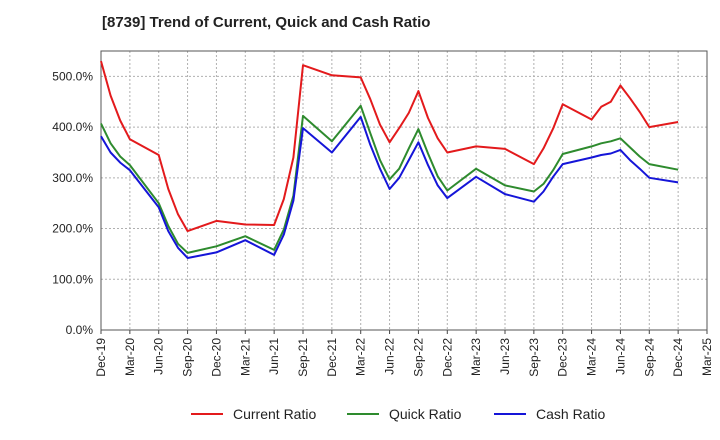 The width and height of the screenshot is (720, 440). I want to click on legend-label-cash-ratio: Cash Ratio, so click(570, 414).